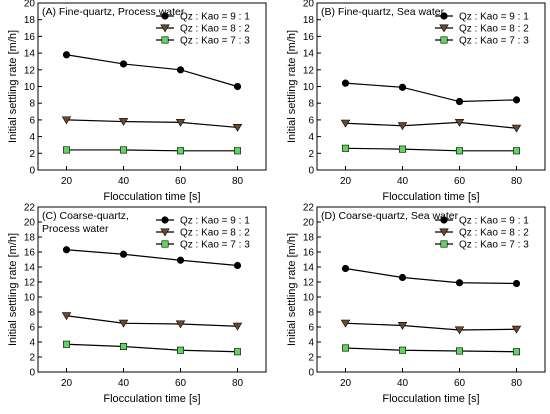  What do you see at coordinates (309, 87) in the screenshot?
I see `y-tick-label: 10` at bounding box center [309, 87].